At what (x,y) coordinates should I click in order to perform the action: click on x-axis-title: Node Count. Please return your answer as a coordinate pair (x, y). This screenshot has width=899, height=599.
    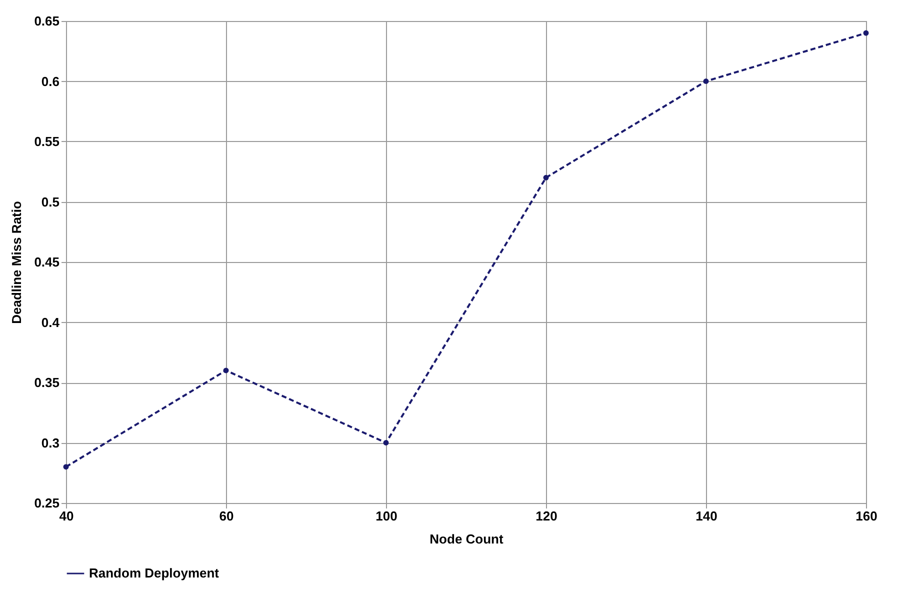
    Looking at the image, I should click on (467, 539).